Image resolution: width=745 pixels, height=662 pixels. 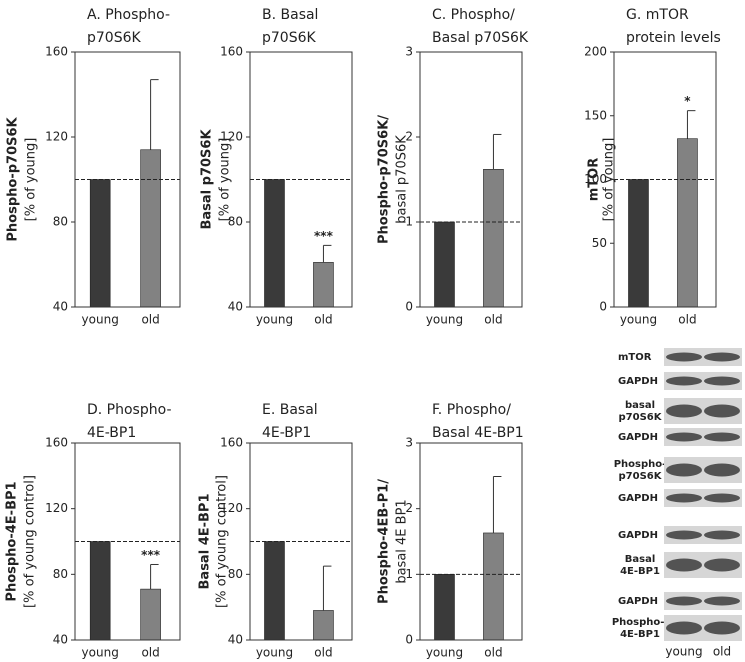 I want to click on y-axis-label: basal p70S6K, so click(x=402, y=179).